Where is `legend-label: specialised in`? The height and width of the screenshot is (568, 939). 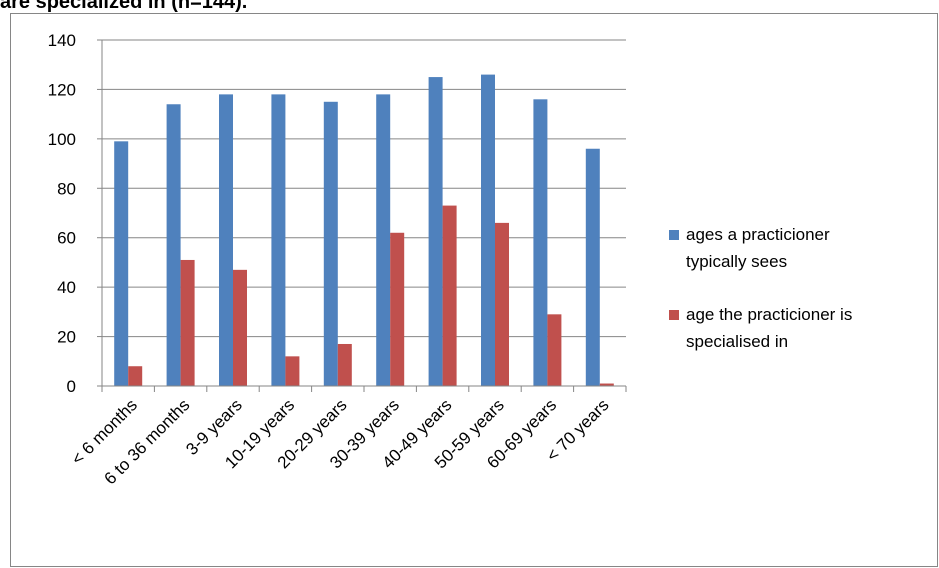 legend-label: specialised in is located at coordinates (737, 341).